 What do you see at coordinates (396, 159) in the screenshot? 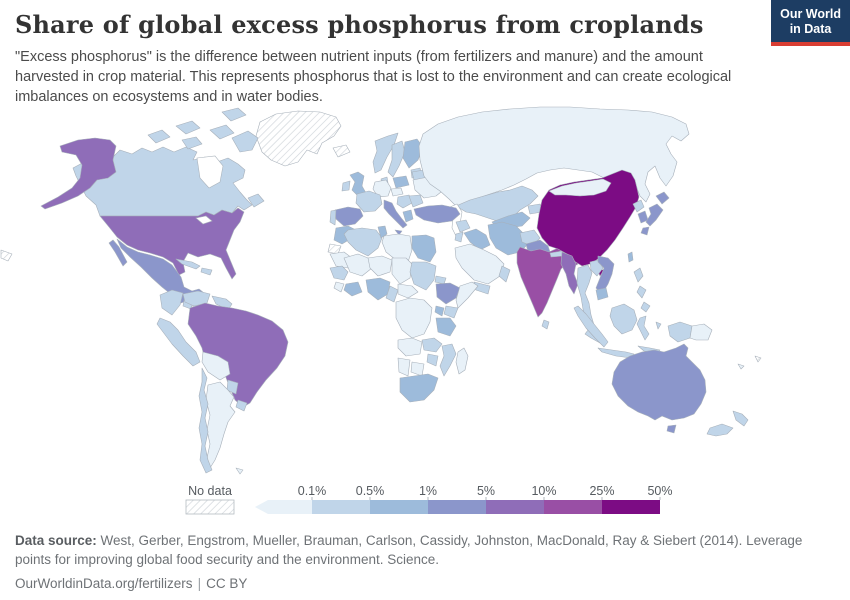
I see `country-sweden` at bounding box center [396, 159].